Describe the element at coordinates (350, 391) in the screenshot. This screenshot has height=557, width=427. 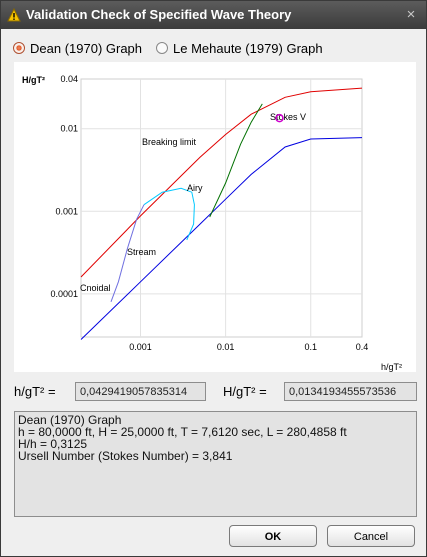
I see `H-value-field: 0,0134193455573536` at that location.